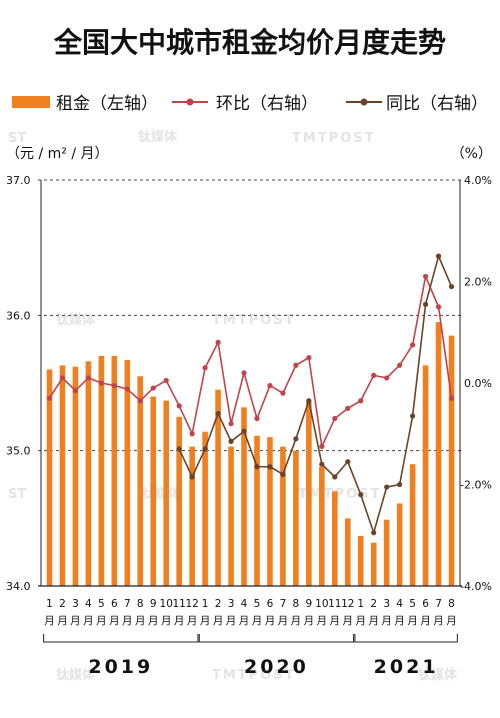 The image size is (500, 718). What do you see at coordinates (31, 102) in the screenshot?
I see `legend-swatch-rent` at bounding box center [31, 102].